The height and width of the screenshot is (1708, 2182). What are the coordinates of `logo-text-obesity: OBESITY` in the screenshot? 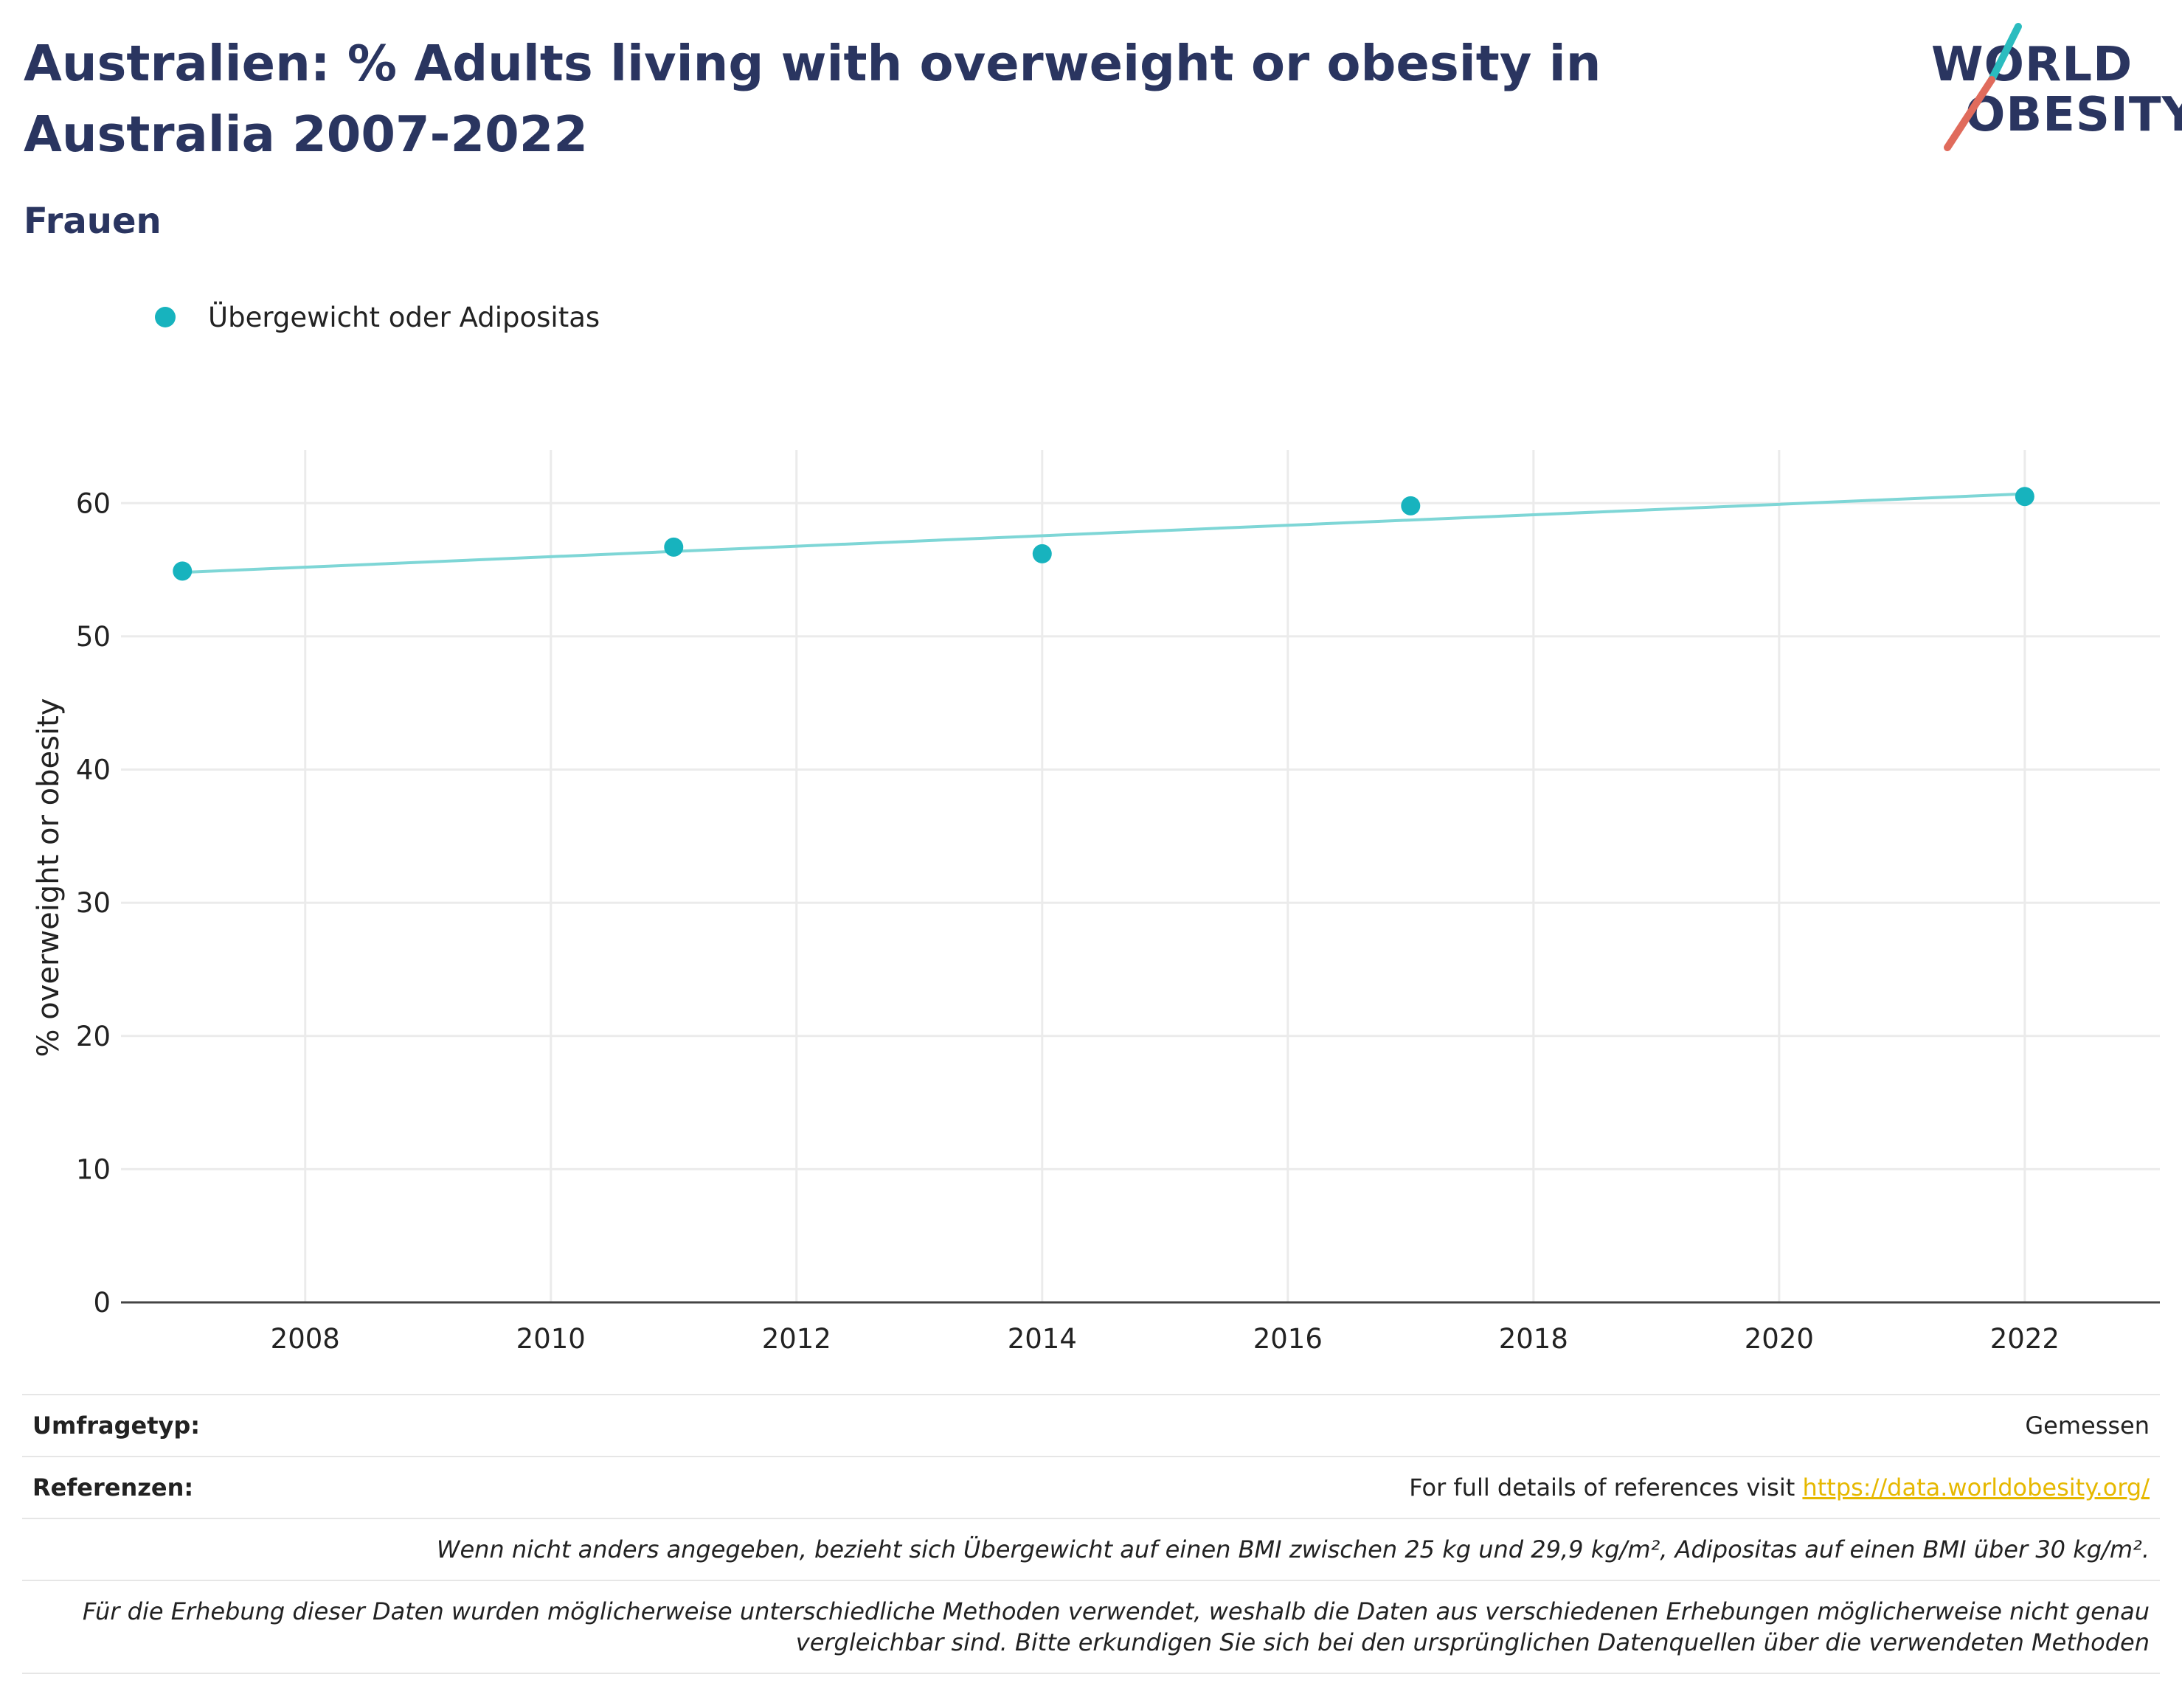 It's located at (2073, 115).